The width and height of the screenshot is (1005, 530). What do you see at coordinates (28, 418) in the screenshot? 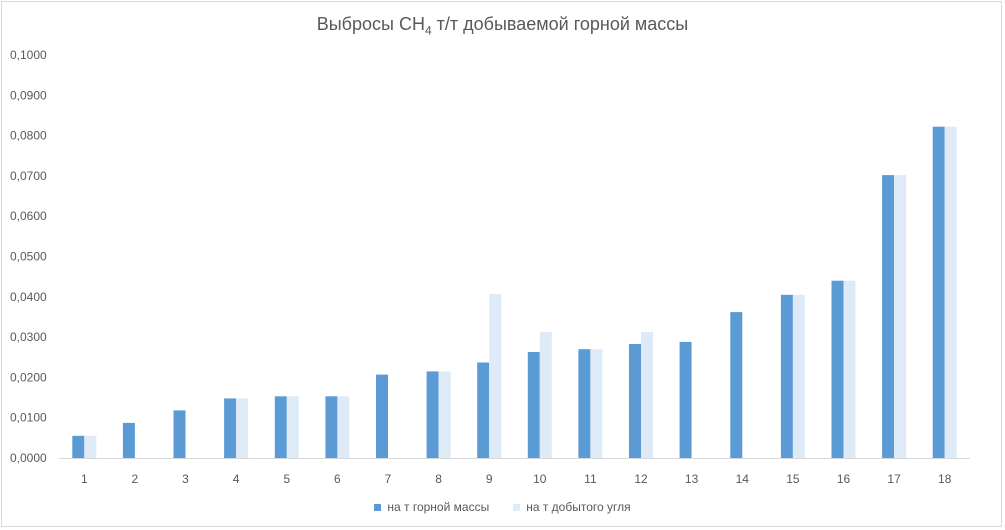
I see `y-tick-label: 0,0100` at bounding box center [28, 418].